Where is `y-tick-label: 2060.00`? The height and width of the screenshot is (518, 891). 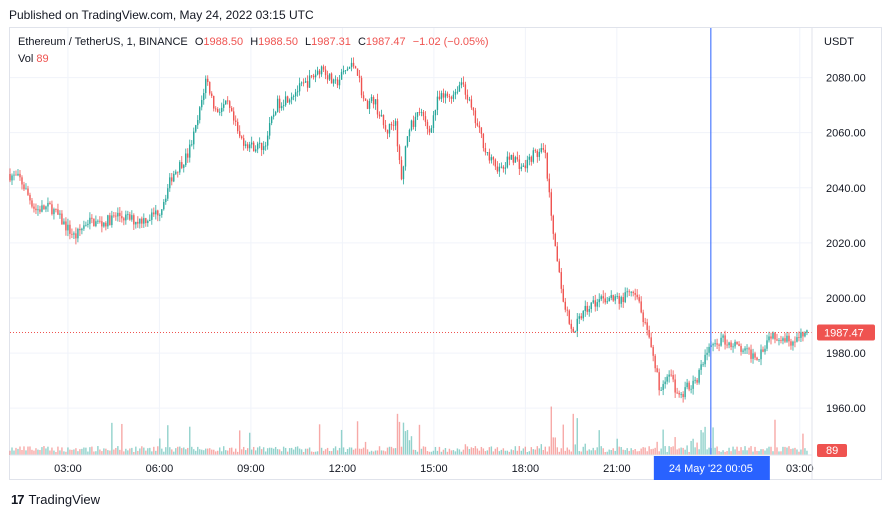 y-tick-label: 2060.00 is located at coordinates (846, 134).